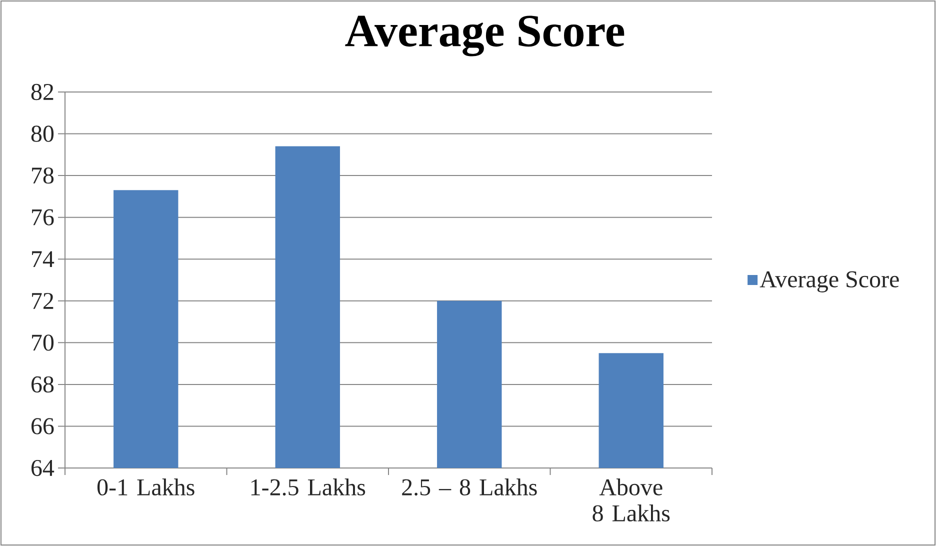  Describe the element at coordinates (43, 217) in the screenshot. I see `y-tick-label: 76` at that location.